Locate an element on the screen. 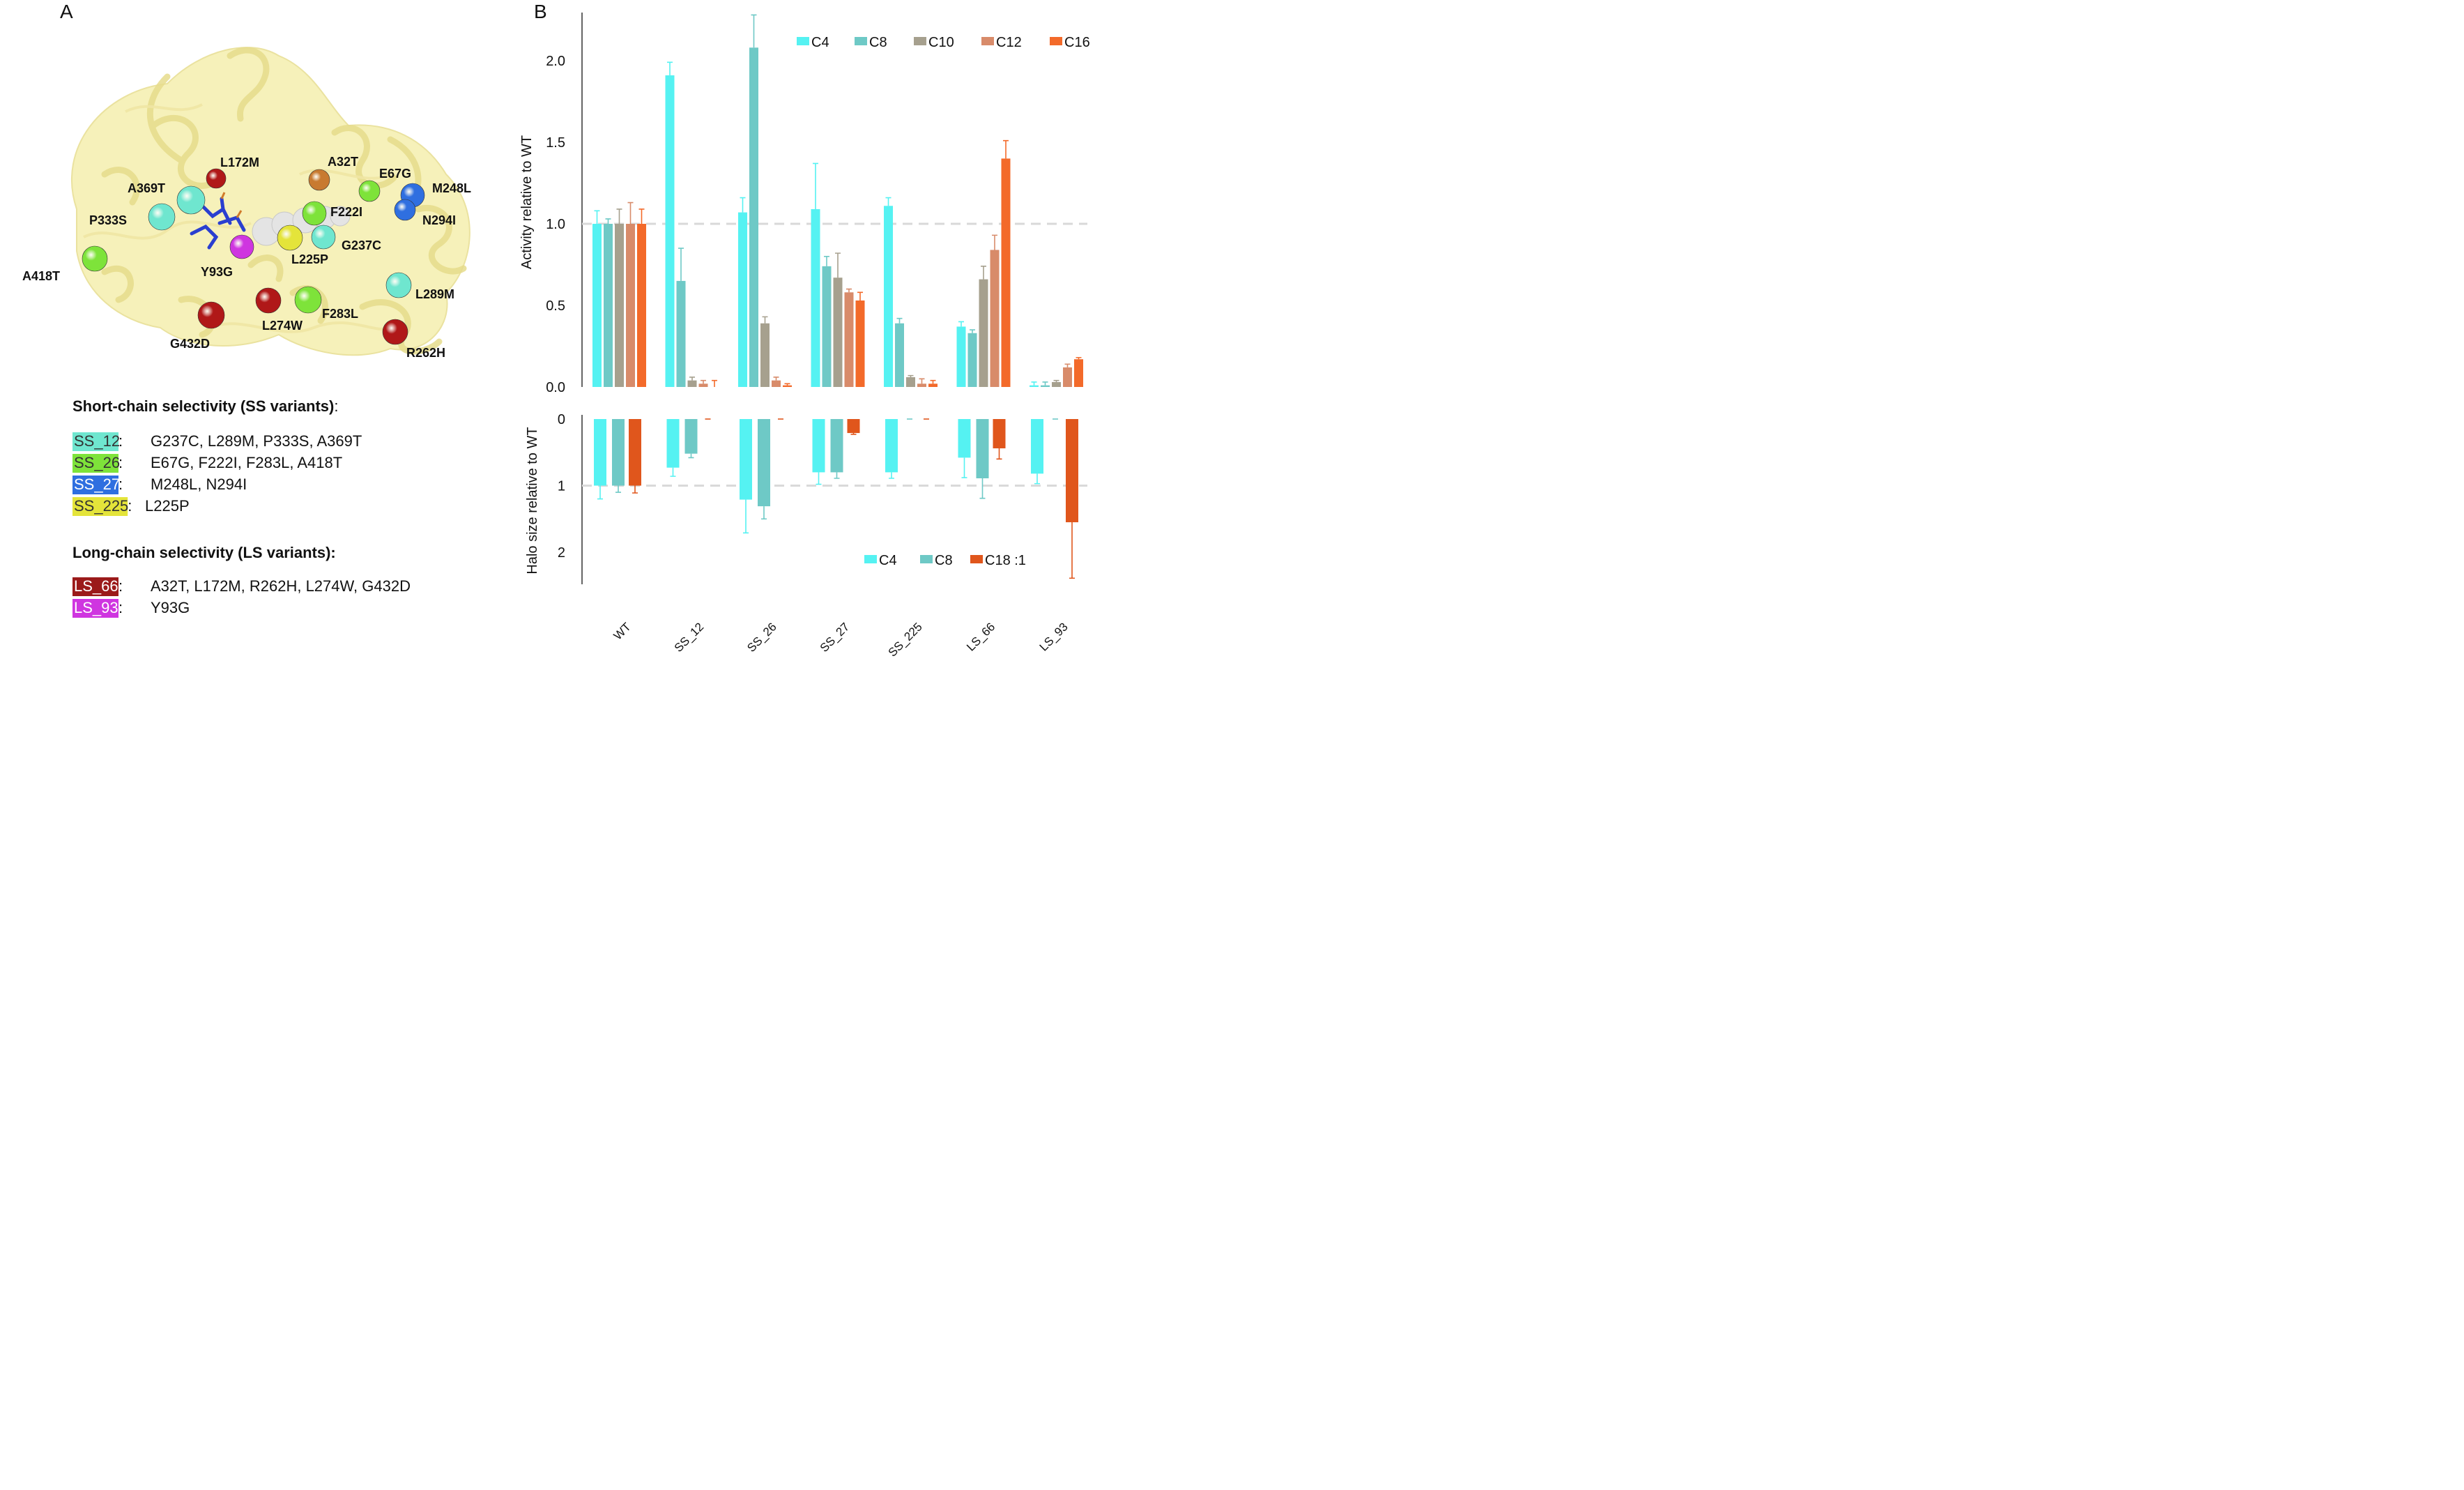 The width and height of the screenshot is (2464, 1490). variant-mutations-ss_27: M248L, N294I is located at coordinates (199, 485).